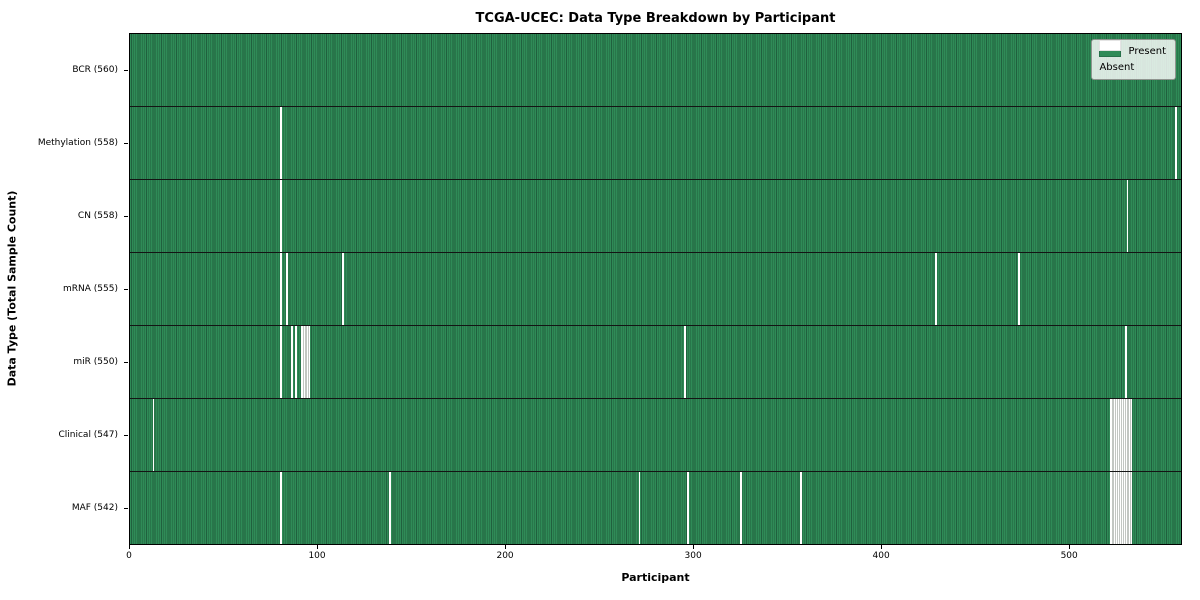  What do you see at coordinates (881, 556) in the screenshot?
I see `x-tick-label: 400` at bounding box center [881, 556].